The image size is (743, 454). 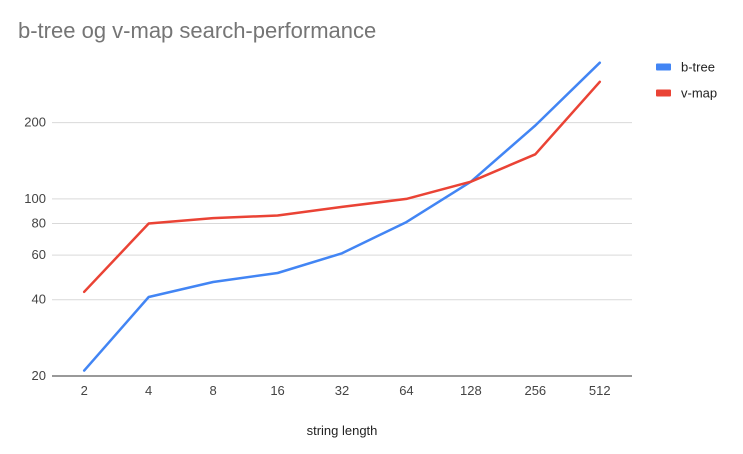 I want to click on y-tick-label: 20, so click(x=39, y=375).